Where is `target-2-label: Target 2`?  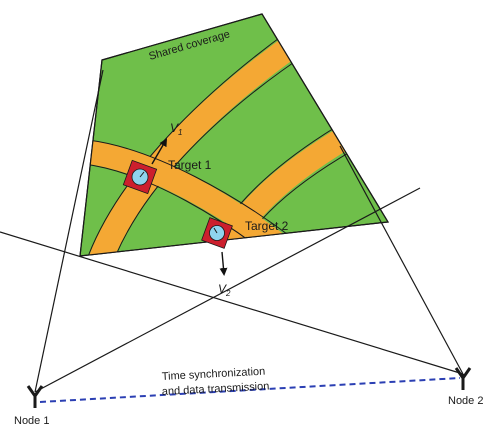 target-2-label: Target 2 is located at coordinates (267, 226).